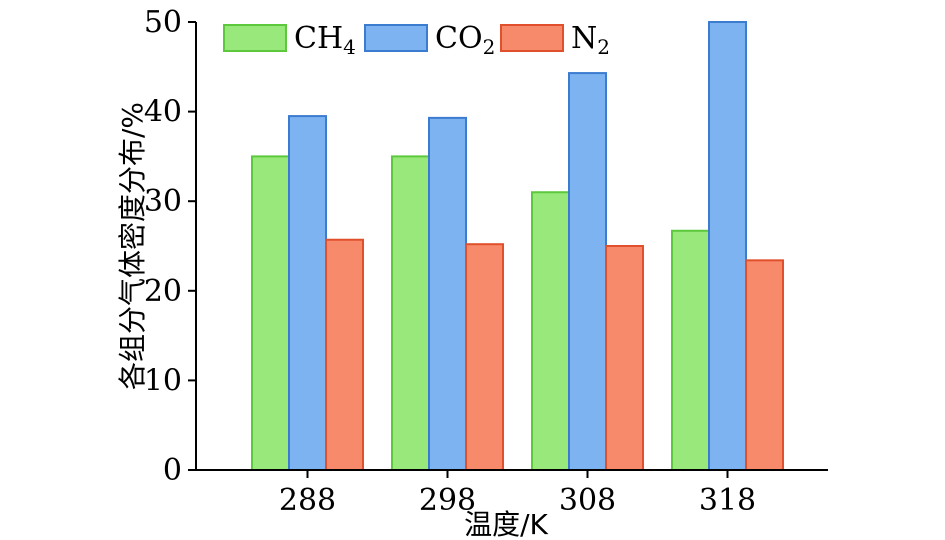  Describe the element at coordinates (163, 112) in the screenshot. I see `y-tick-label: 40` at that location.